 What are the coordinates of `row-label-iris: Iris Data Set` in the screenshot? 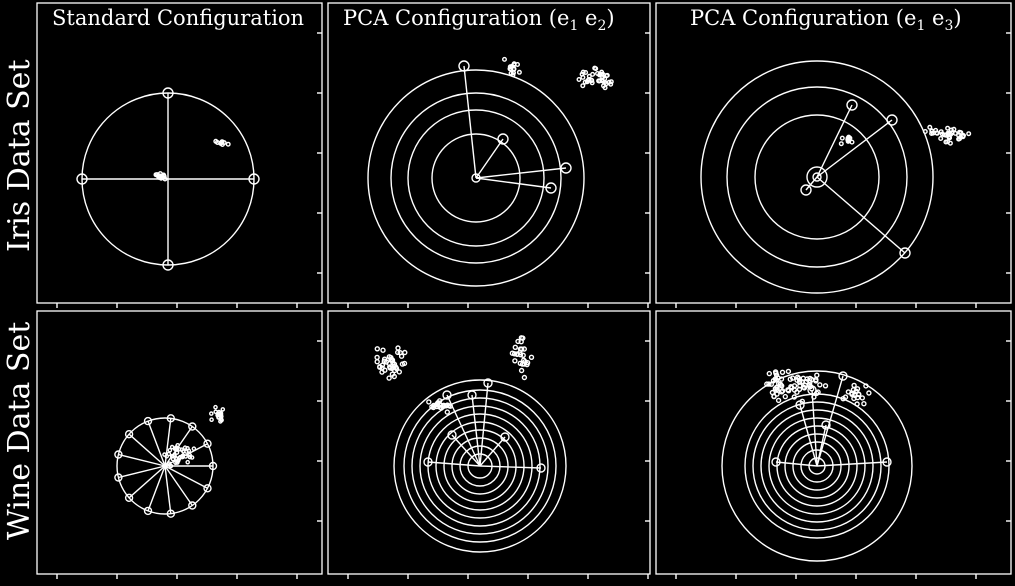 It's located at (19, 156).